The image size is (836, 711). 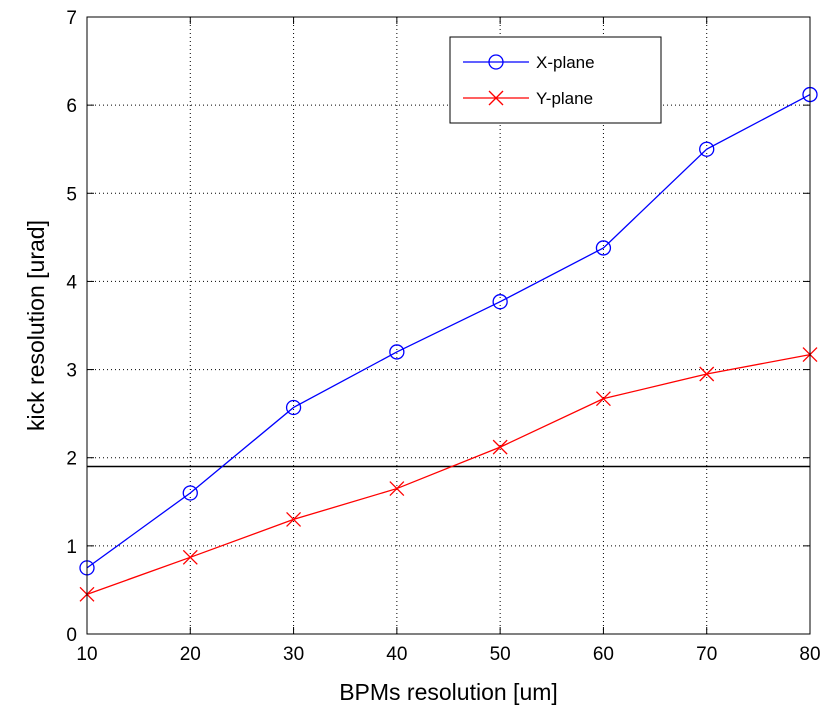 What do you see at coordinates (564, 98) in the screenshot?
I see `legend-label-y-plane: Y-plane` at bounding box center [564, 98].